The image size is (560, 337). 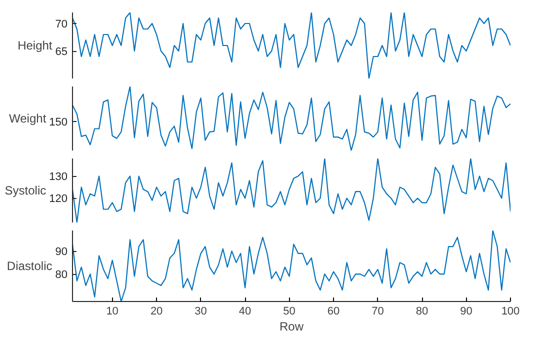 I want to click on y-tick-label: 90, so click(x=61, y=252).